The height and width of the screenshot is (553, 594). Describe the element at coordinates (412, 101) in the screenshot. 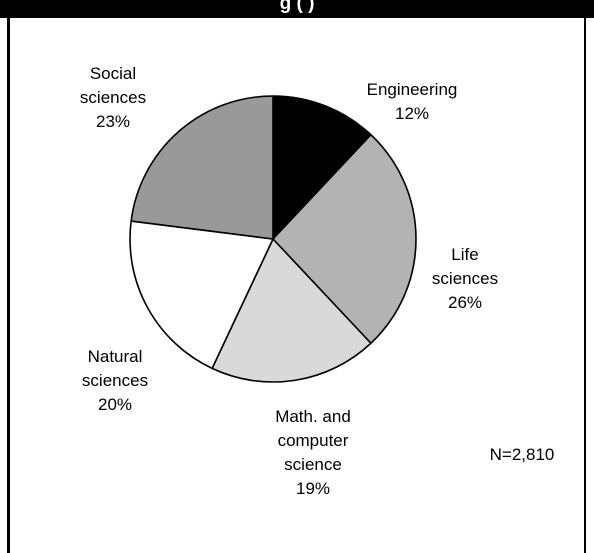

I see `pie-label-engineering: Engineering 12%` at that location.